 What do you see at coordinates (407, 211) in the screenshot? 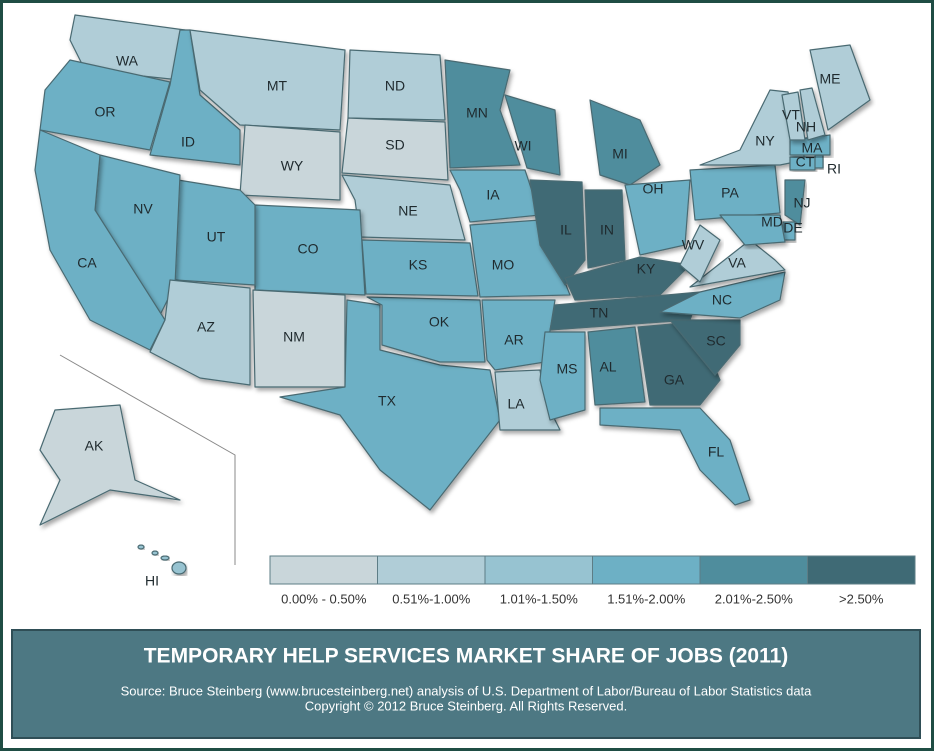
I see `state-label: NE` at bounding box center [407, 211].